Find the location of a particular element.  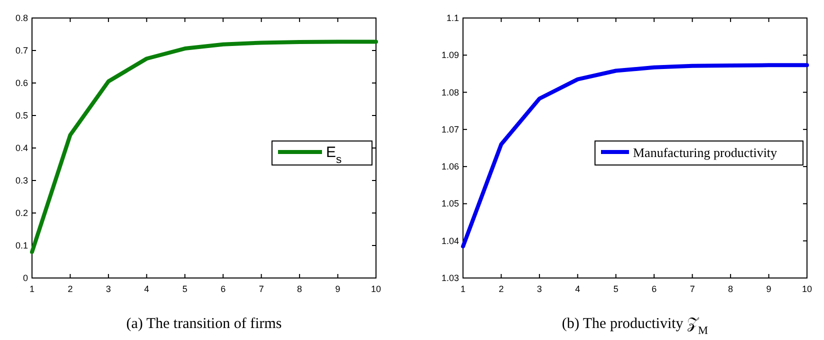

y-tick-label: 0.5 is located at coordinates (21, 115).